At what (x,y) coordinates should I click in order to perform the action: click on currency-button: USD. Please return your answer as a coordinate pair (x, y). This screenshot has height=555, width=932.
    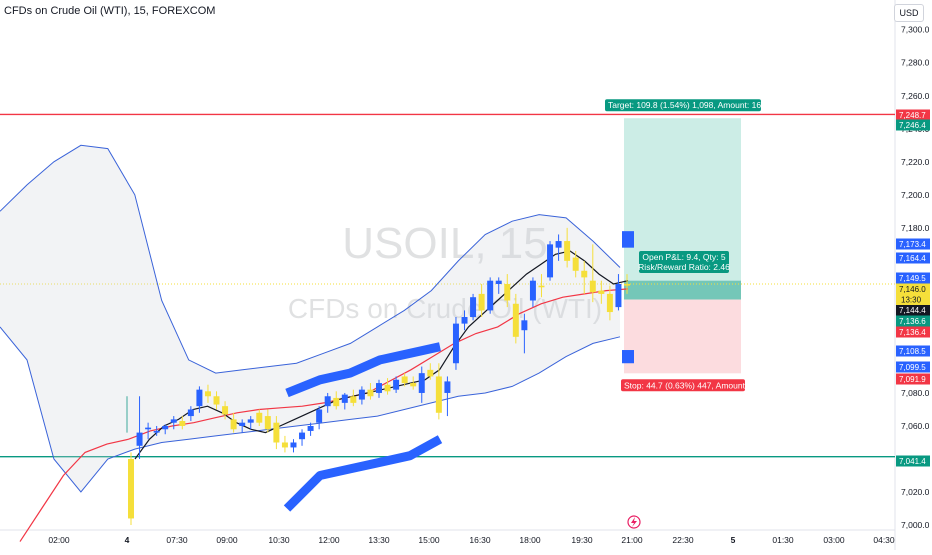
    Looking at the image, I should click on (909, 13).